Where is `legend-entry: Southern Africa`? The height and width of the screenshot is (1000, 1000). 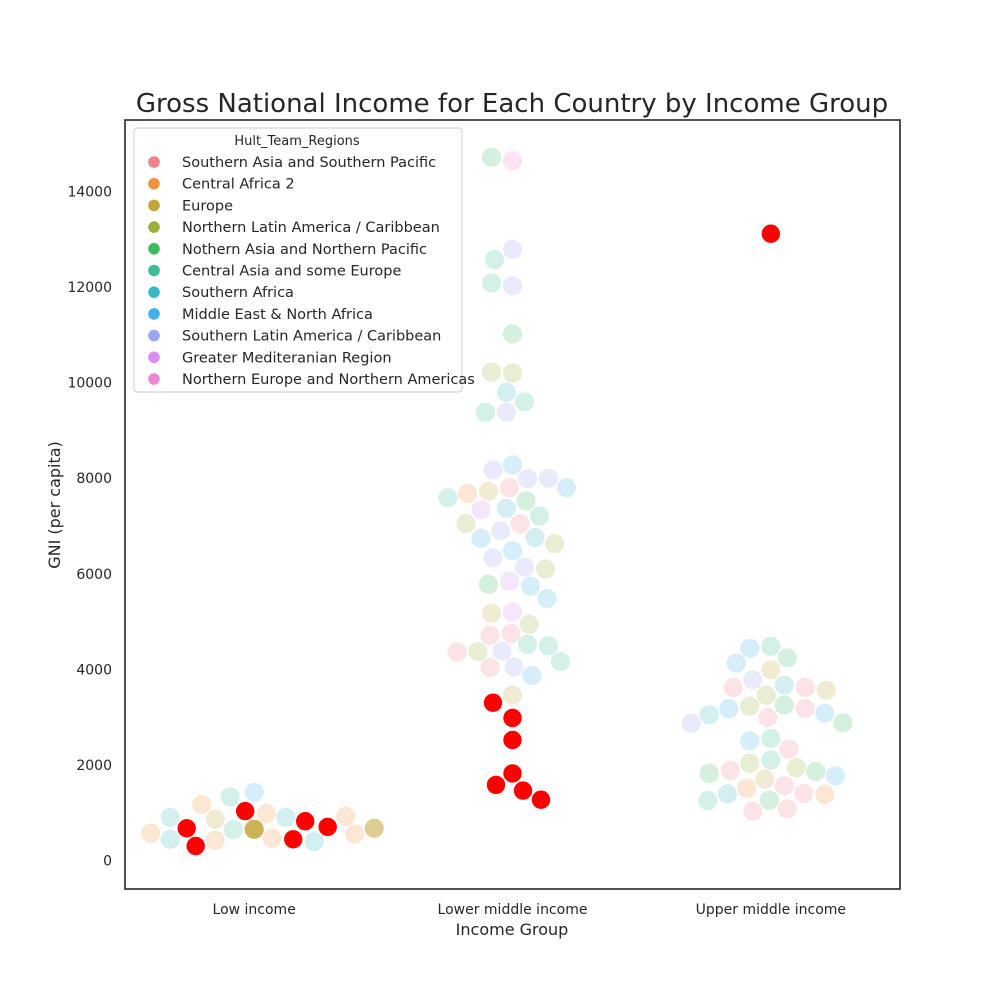 legend-entry: Southern Africa is located at coordinates (221, 293).